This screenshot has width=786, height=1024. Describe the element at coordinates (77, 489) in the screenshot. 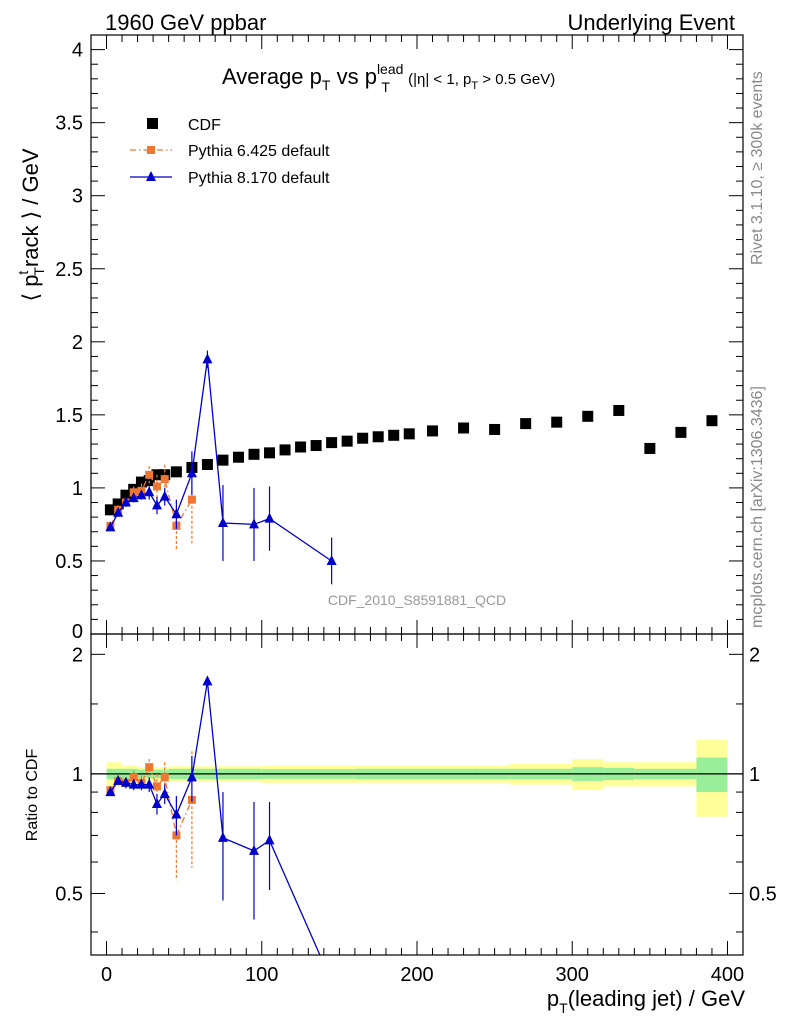

I see `main-y-tick-label: 1` at that location.